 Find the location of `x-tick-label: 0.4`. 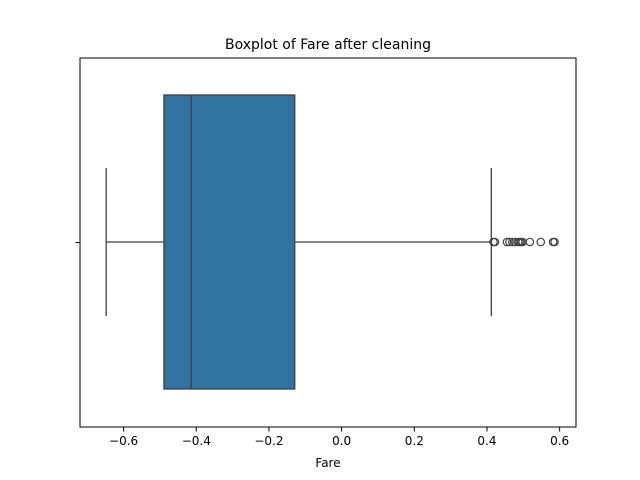

x-tick-label: 0.4 is located at coordinates (486, 441).